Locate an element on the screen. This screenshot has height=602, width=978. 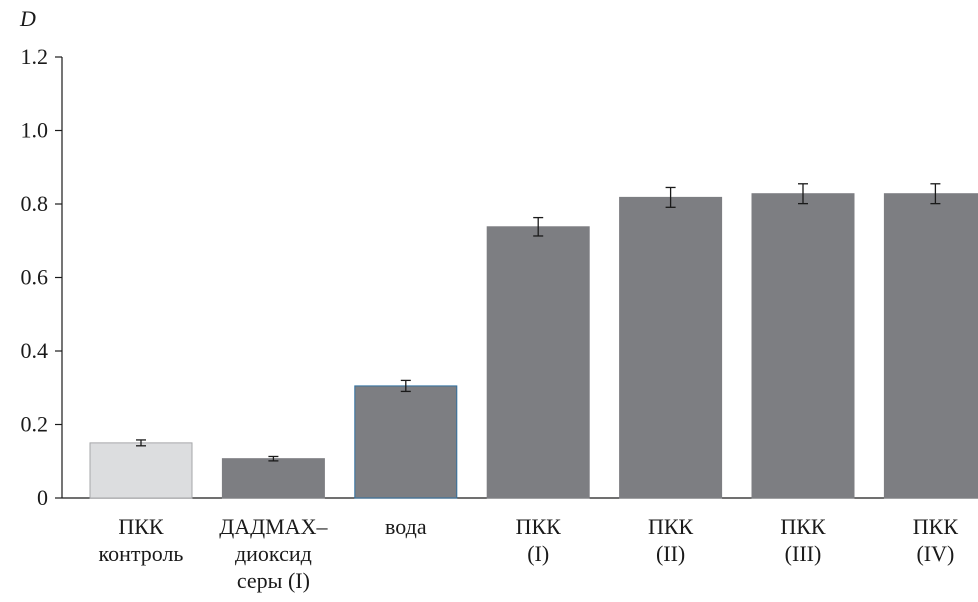
category-label: ПКК (I) is located at coordinates (539, 540).